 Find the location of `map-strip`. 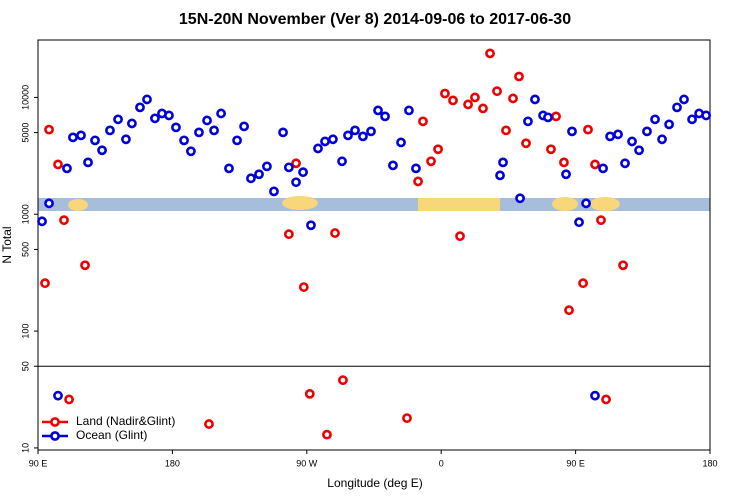

map-strip is located at coordinates (374, 203).